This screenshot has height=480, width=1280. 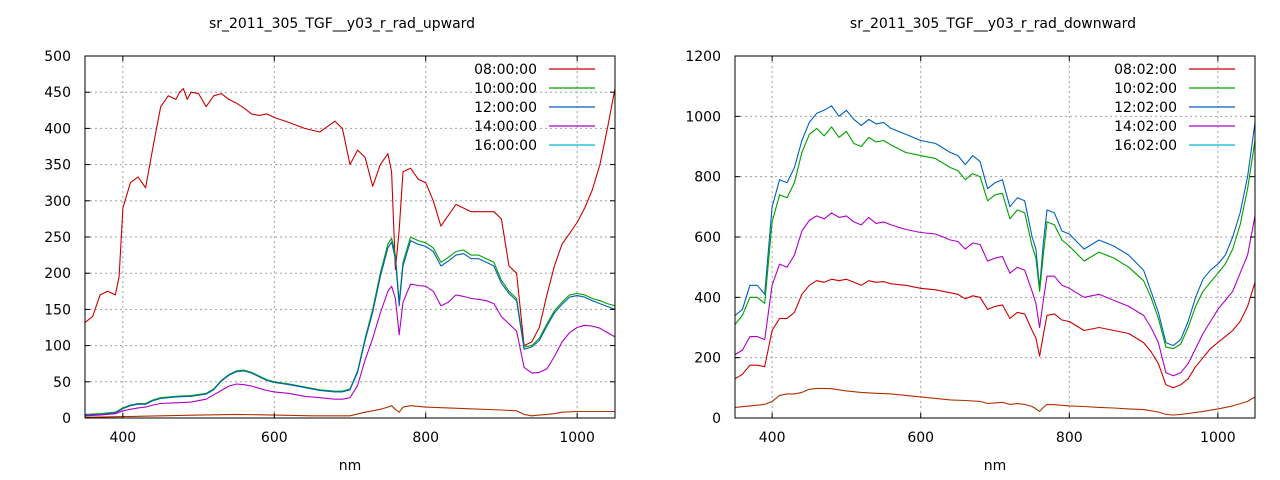 What do you see at coordinates (57, 93) in the screenshot?
I see `chart-1-ytick-label-9: 450` at bounding box center [57, 93].